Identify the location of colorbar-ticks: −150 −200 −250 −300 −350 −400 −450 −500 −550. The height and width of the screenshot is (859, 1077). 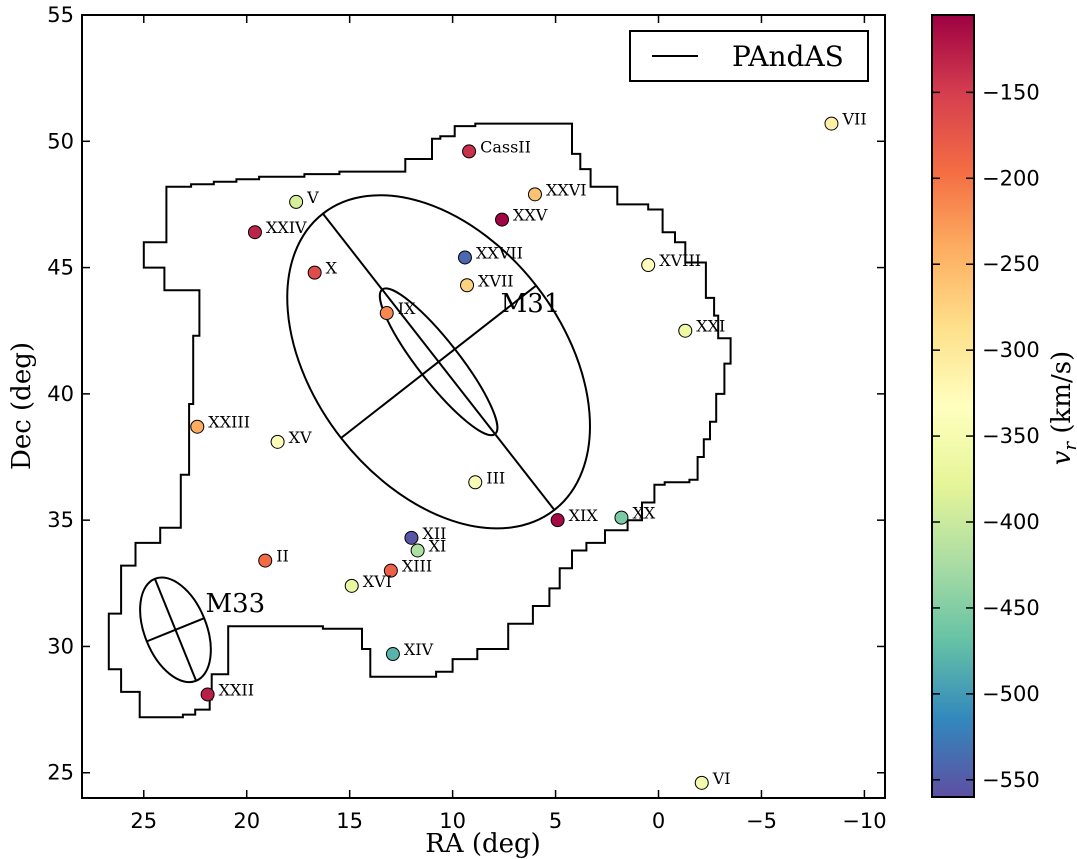
(986, 436).